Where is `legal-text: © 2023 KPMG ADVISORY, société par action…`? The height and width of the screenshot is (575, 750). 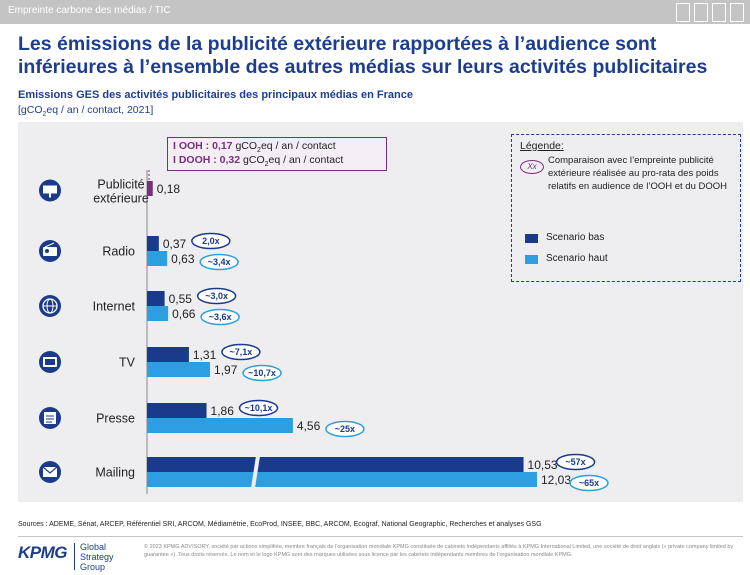 legal-text: © 2023 KPMG ADVISORY, société par action… is located at coordinates (439, 551).